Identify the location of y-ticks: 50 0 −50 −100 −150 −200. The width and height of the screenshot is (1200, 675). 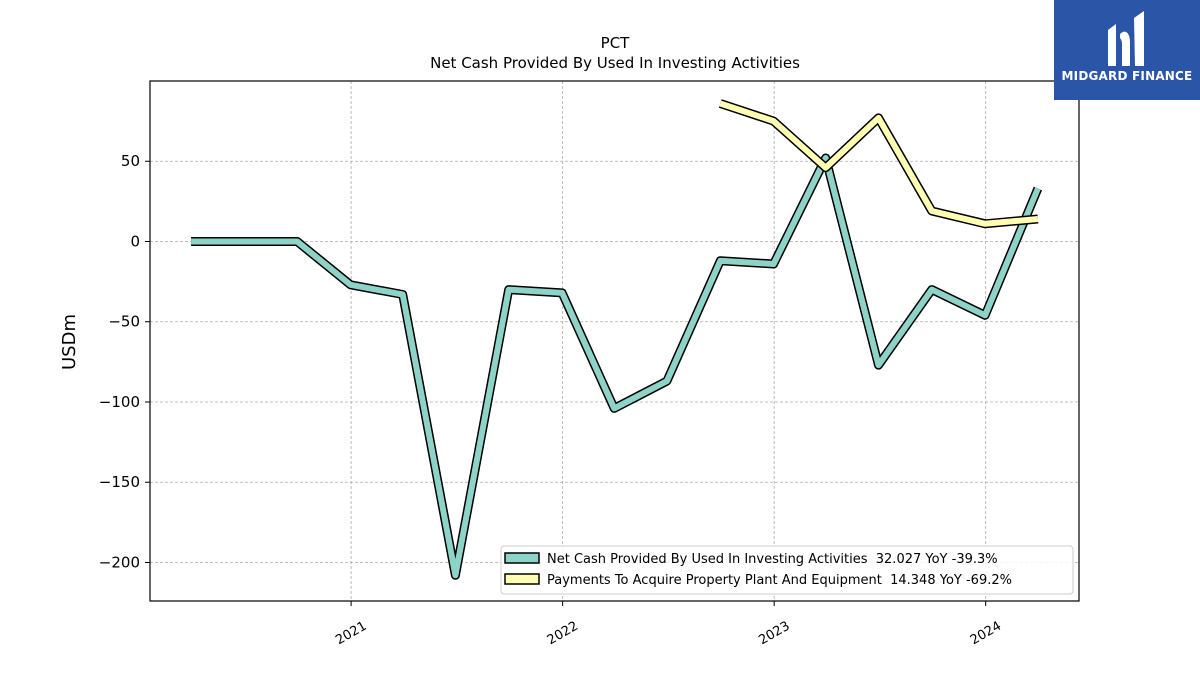
(124, 361).